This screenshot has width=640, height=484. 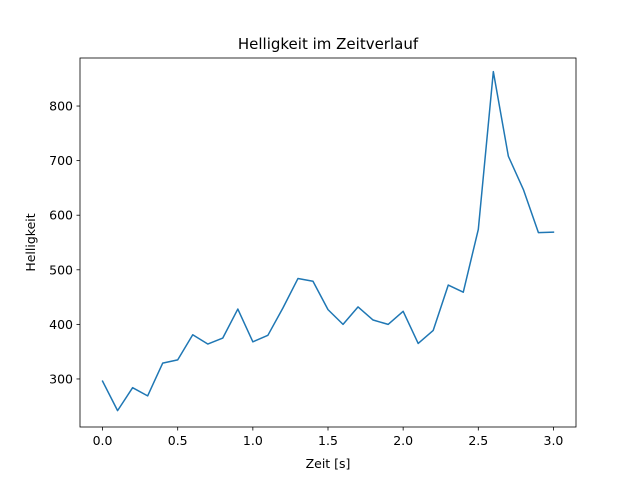 I want to click on x-tick-label: 1.5, so click(x=328, y=440).